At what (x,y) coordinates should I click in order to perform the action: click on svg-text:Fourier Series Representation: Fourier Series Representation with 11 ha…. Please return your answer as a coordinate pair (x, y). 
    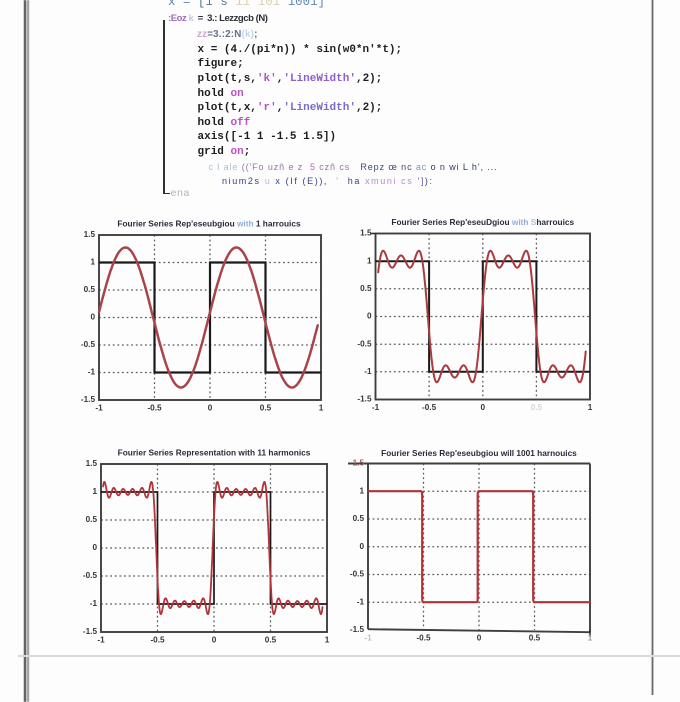
    Looking at the image, I should click on (214, 453).